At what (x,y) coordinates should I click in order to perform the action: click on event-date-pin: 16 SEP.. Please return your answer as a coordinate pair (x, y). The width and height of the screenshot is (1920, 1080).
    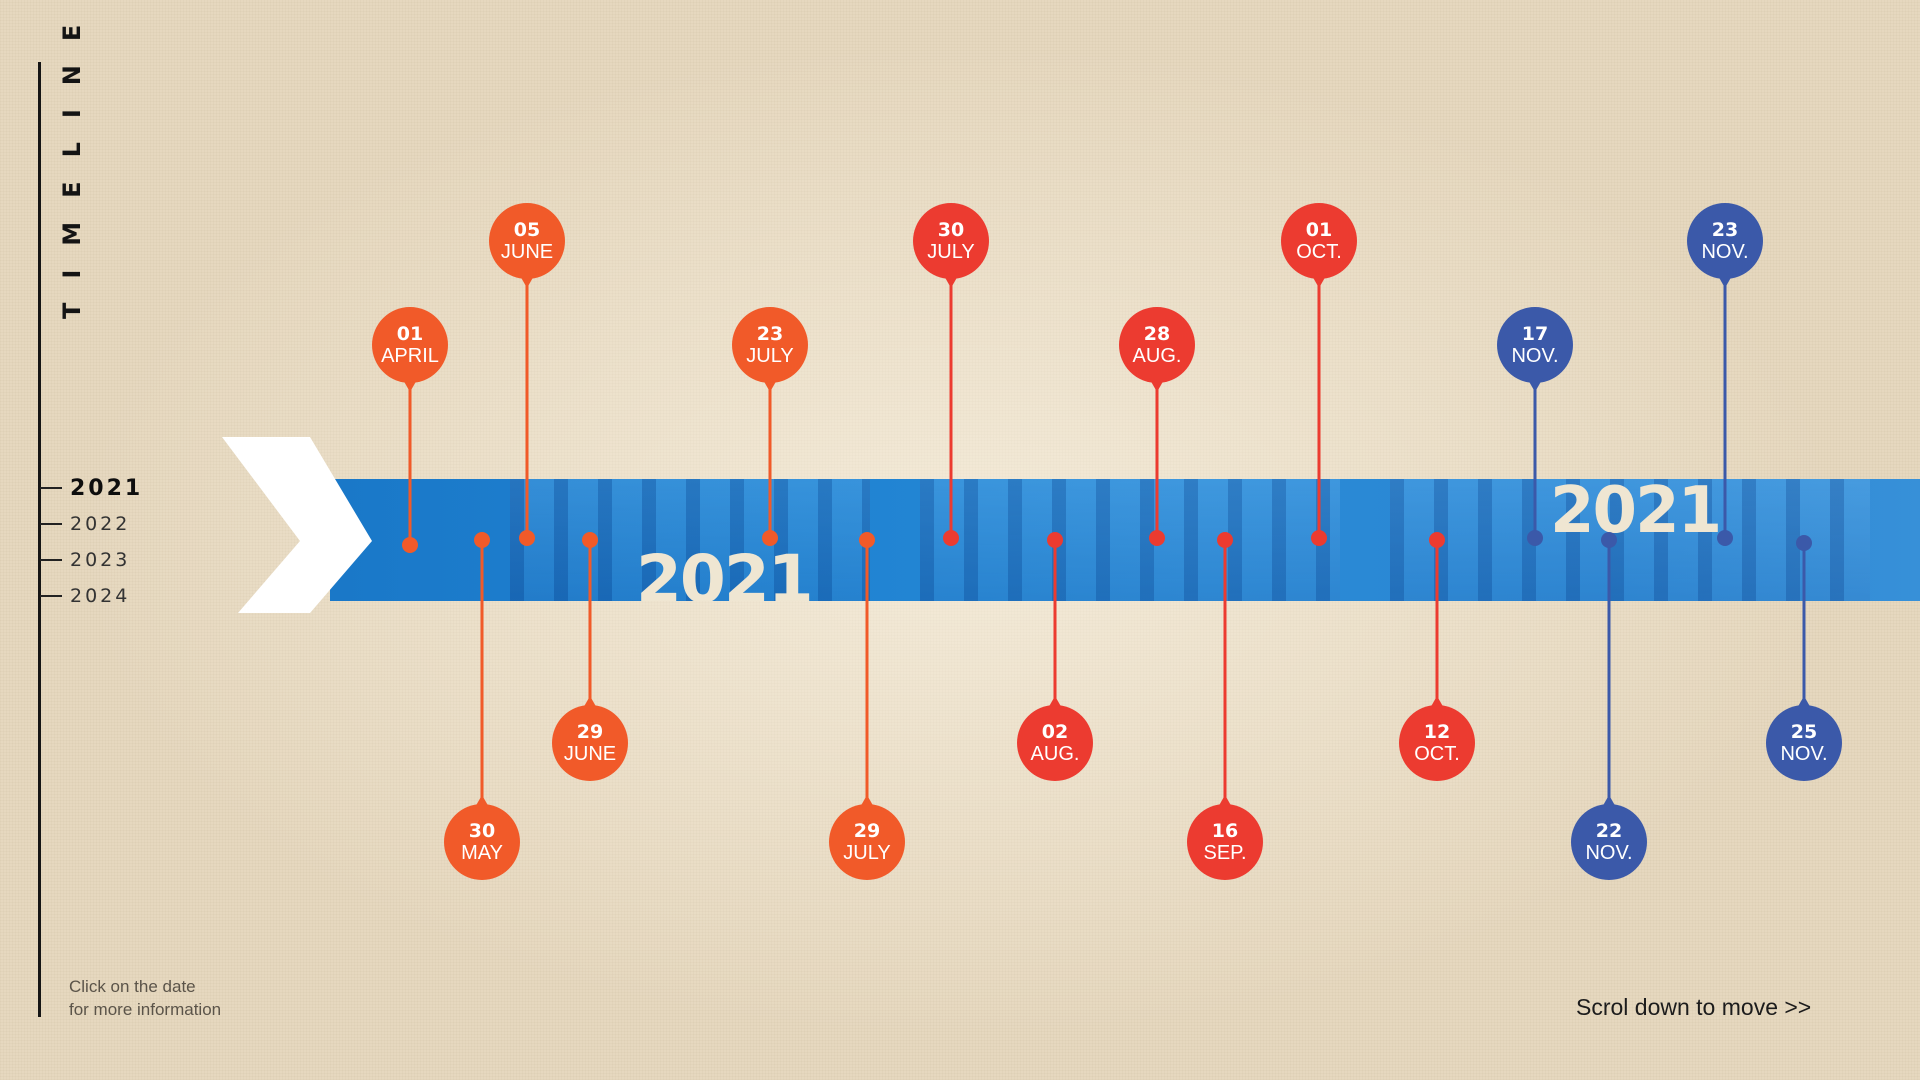
    Looking at the image, I should click on (1225, 837).